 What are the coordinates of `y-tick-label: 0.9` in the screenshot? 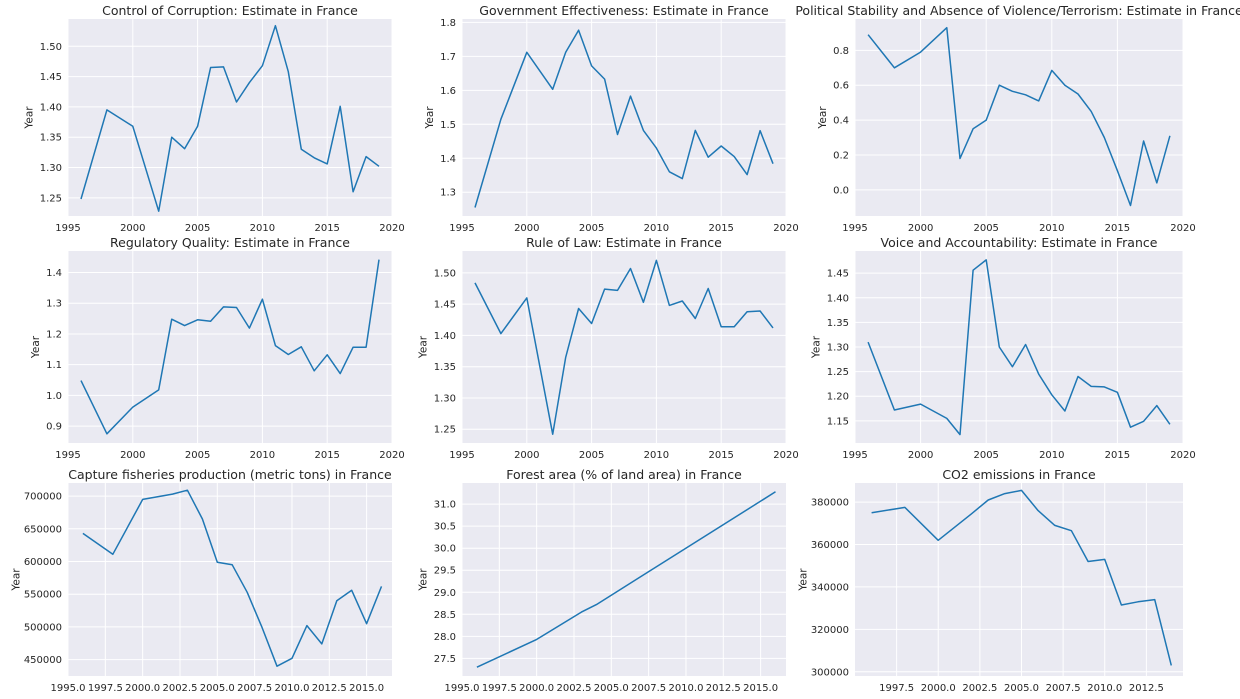 It's located at (54, 427).